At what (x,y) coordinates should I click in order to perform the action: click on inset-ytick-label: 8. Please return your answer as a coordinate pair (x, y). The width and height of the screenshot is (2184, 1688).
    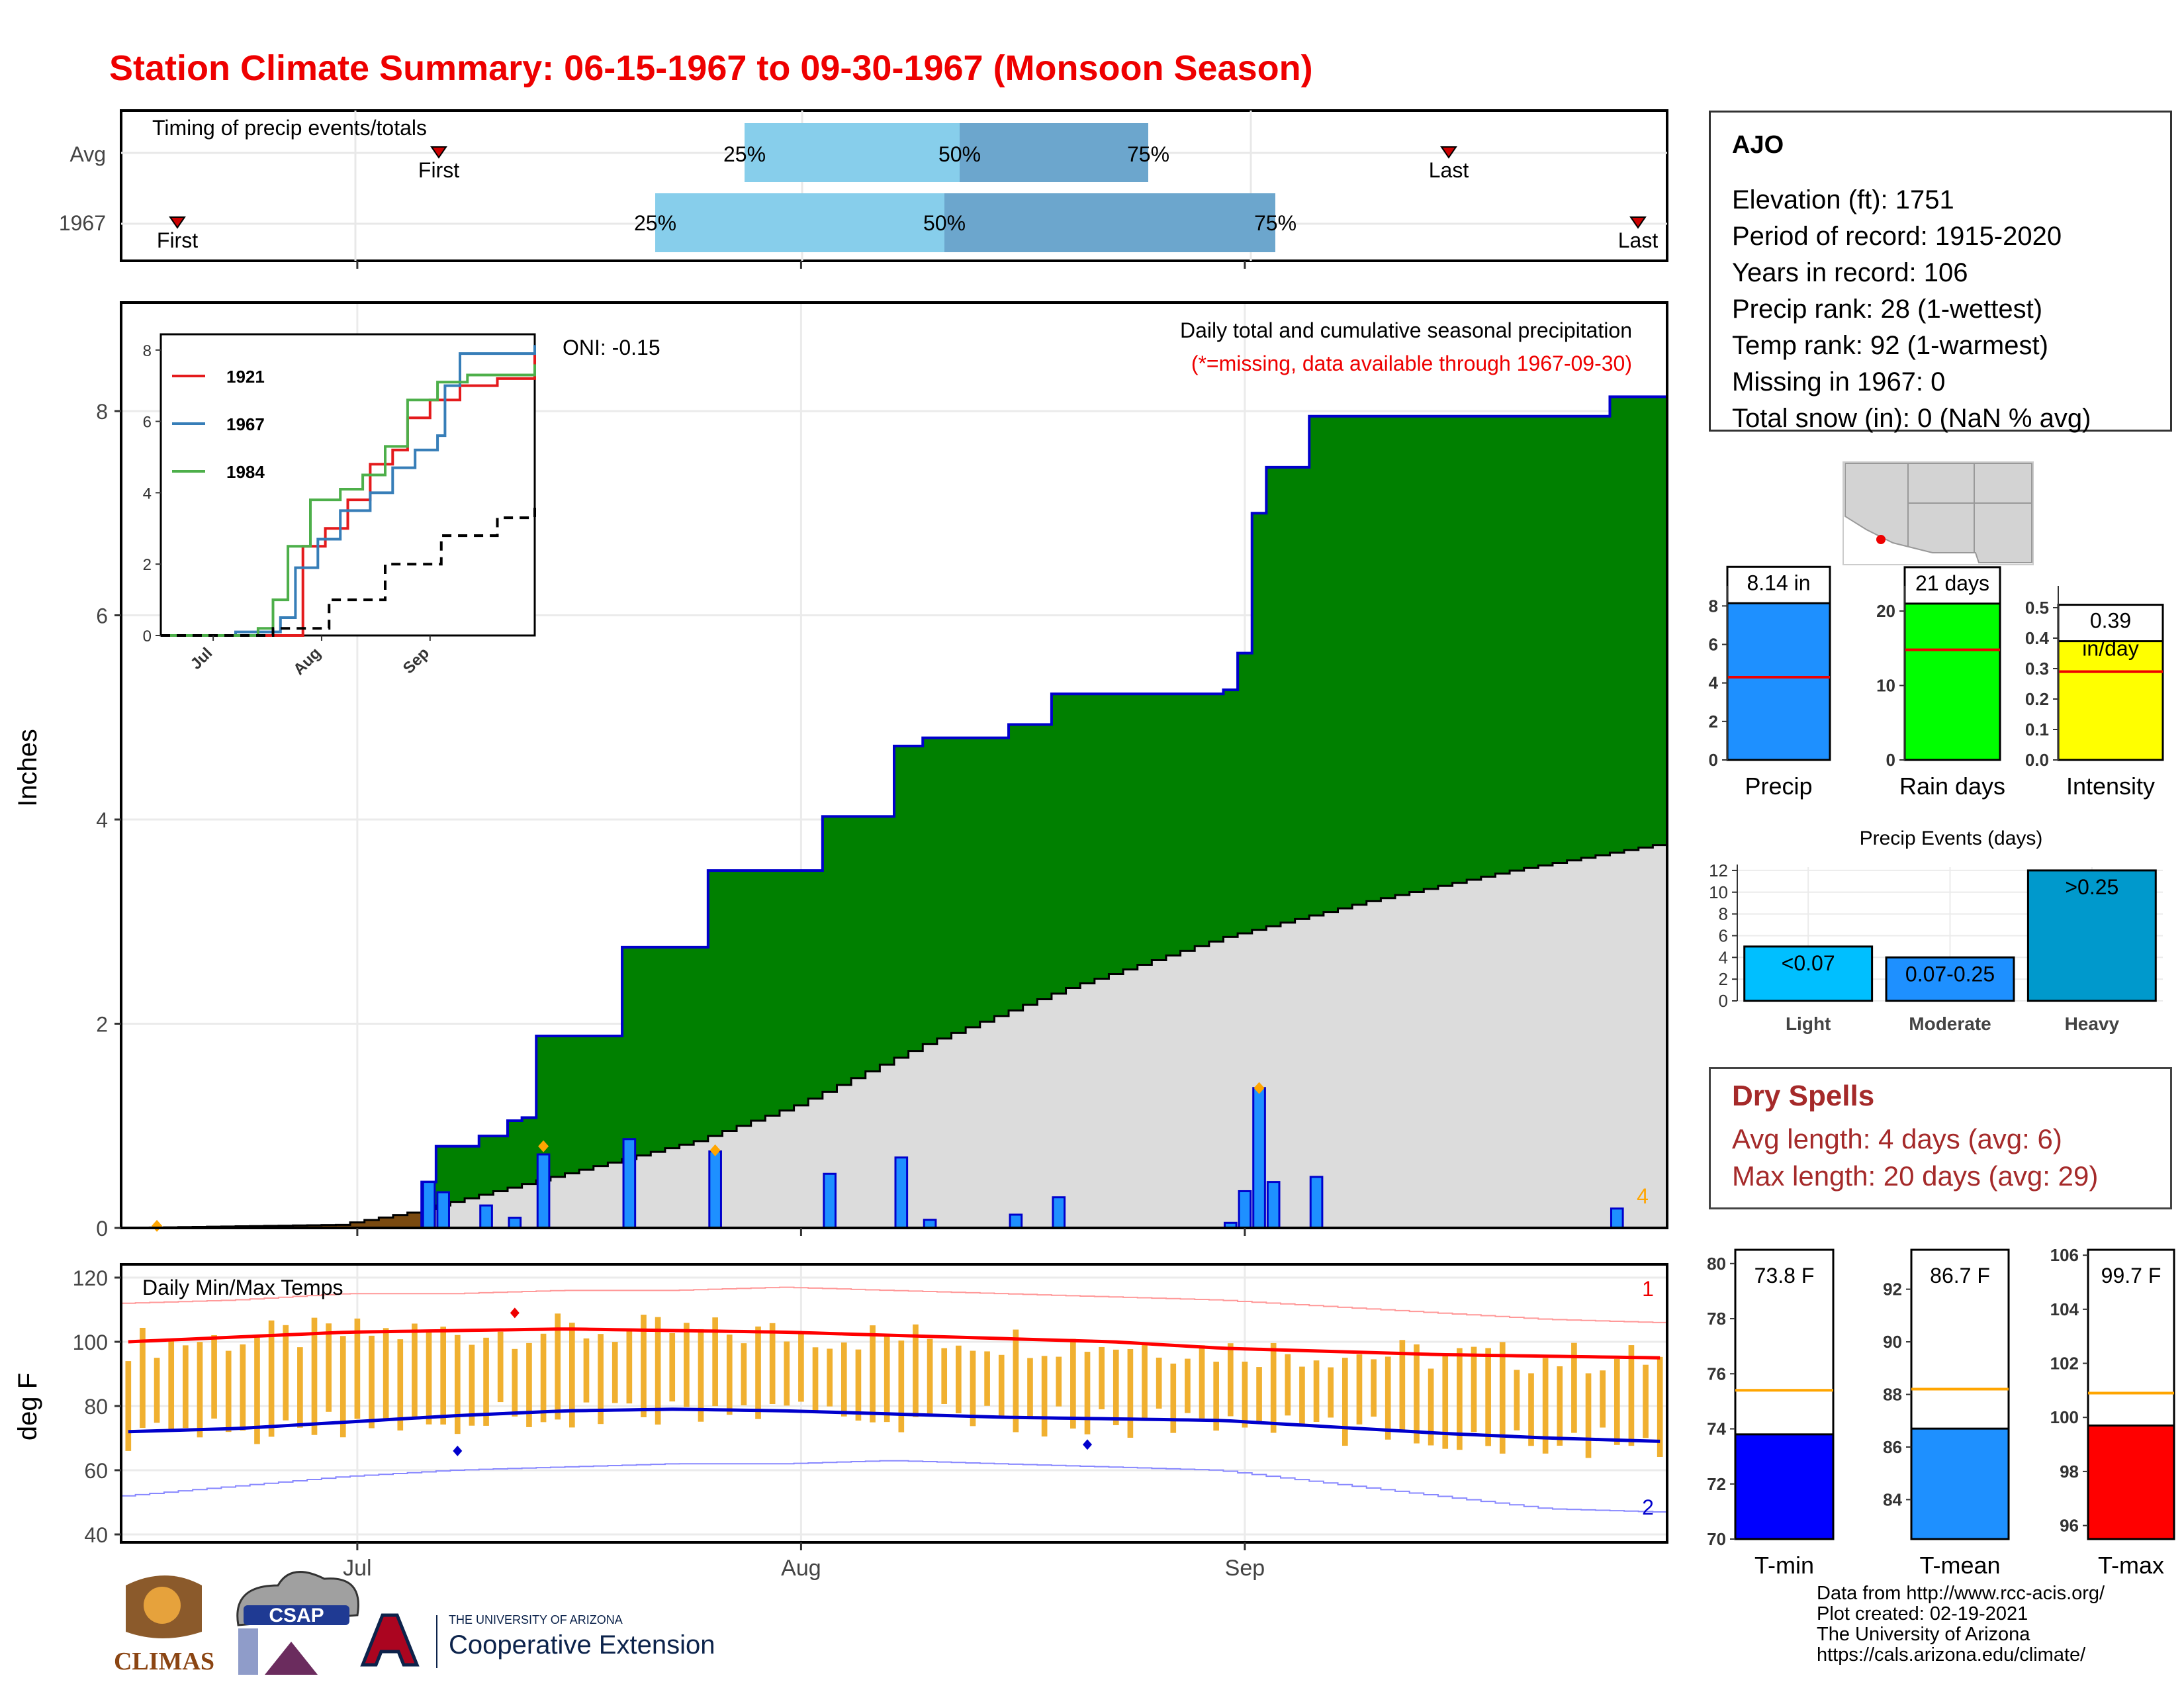
    Looking at the image, I should click on (147, 351).